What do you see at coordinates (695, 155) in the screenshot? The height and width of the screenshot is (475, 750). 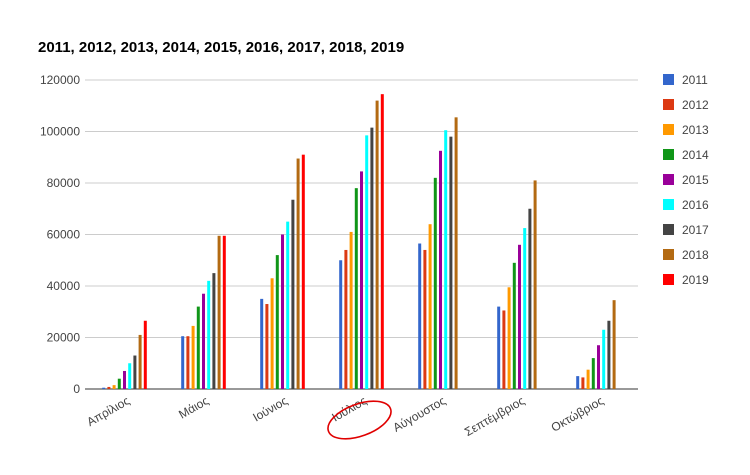 I see `legend-label: 2014` at bounding box center [695, 155].